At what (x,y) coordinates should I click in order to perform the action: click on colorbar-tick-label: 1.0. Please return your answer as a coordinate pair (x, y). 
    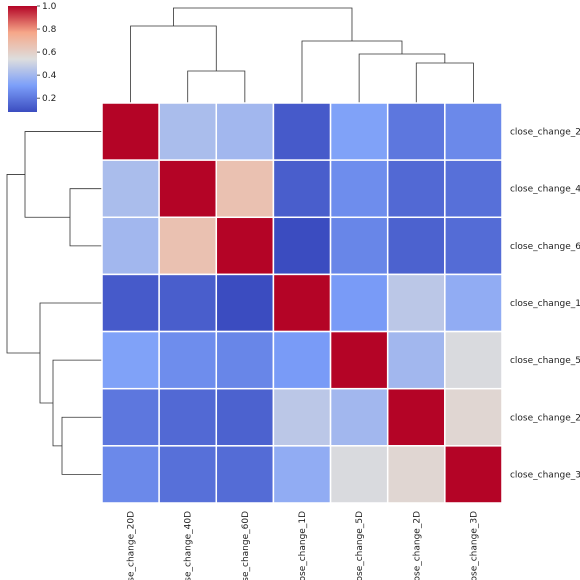
    Looking at the image, I should click on (49, 7).